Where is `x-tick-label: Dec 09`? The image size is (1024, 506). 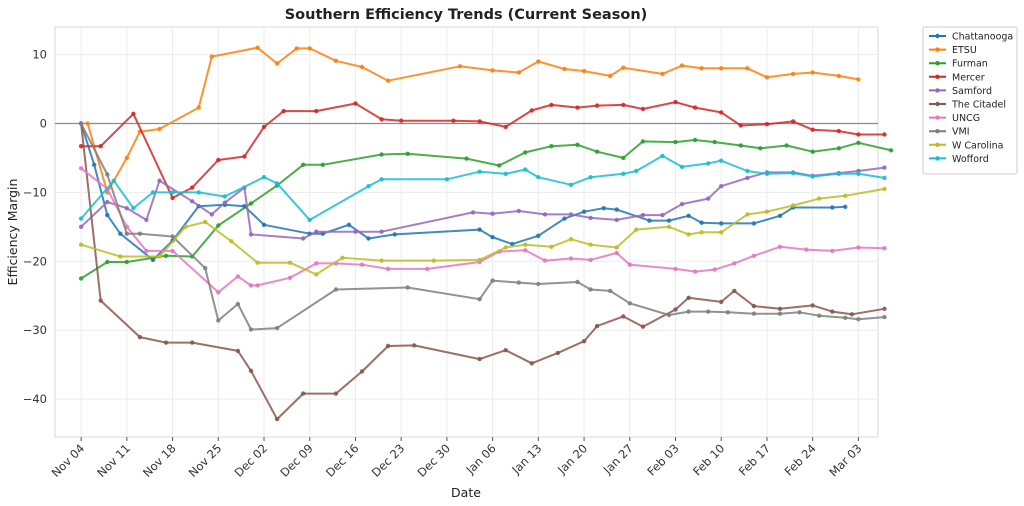
x-tick-label: Dec 09 is located at coordinates (296, 460).